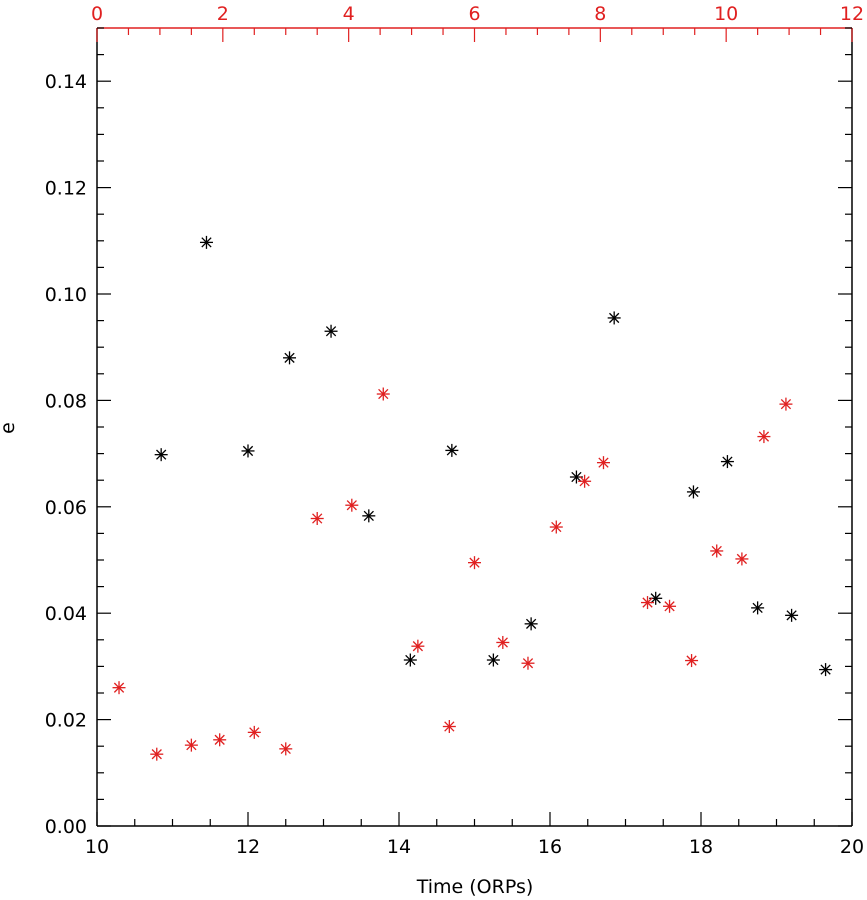 This screenshot has height=900, width=867. What do you see at coordinates (349, 14) in the screenshot?
I see `top-x-tick-label: 4` at bounding box center [349, 14].